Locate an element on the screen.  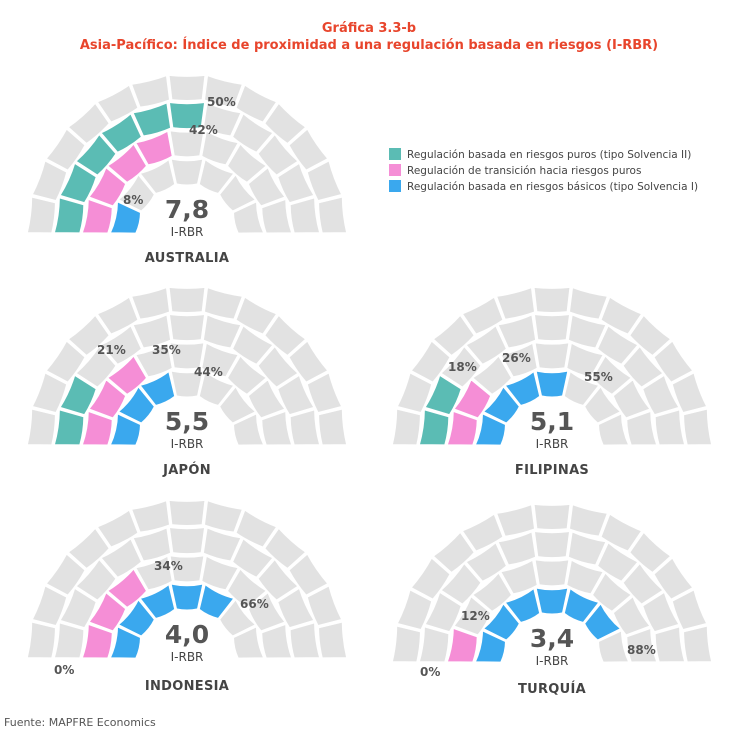
gauge-share-label-basic: 88% is located at coordinates (641, 650).